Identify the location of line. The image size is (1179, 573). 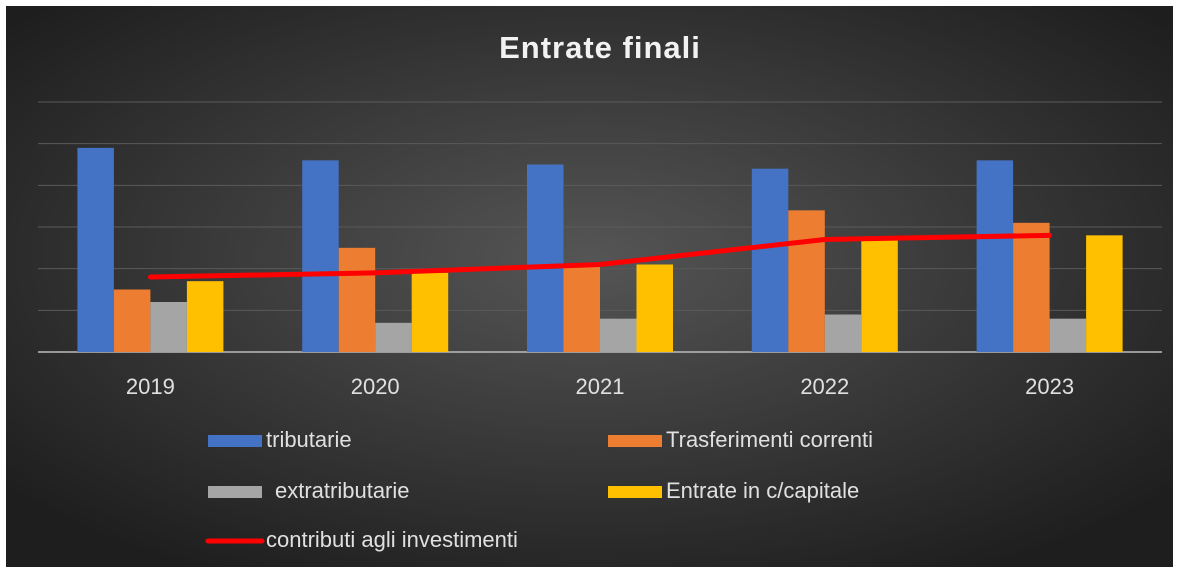
(600, 256).